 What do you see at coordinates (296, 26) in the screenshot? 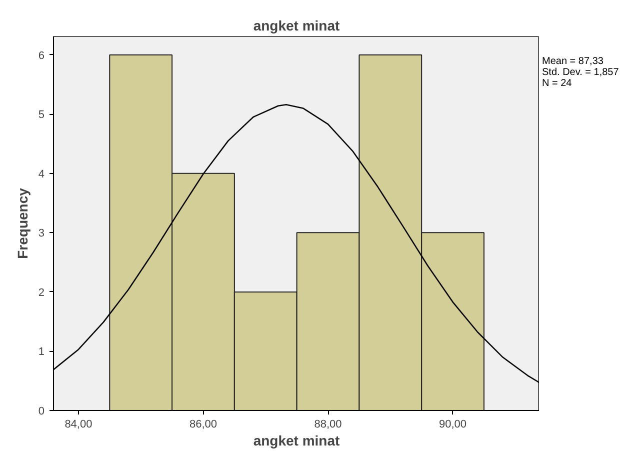
I see `chart-title: angket minat` at bounding box center [296, 26].